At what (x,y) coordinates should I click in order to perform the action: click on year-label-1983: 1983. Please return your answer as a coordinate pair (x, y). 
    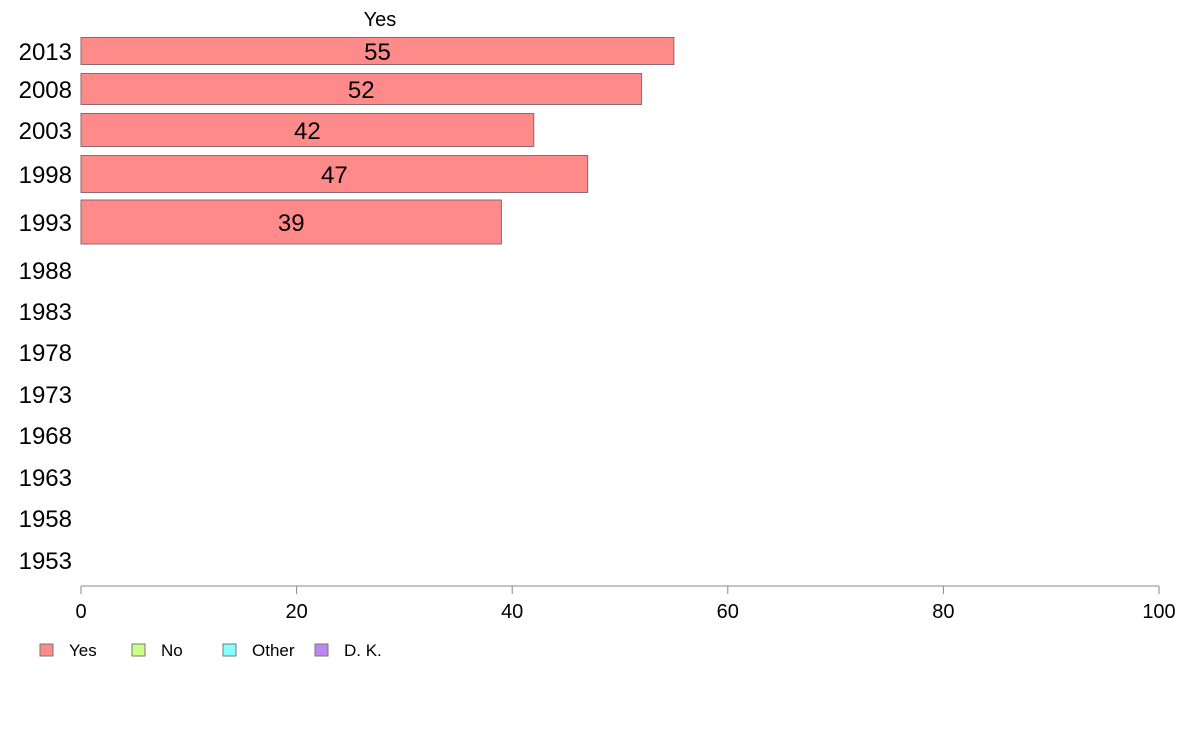
    Looking at the image, I should click on (45, 312).